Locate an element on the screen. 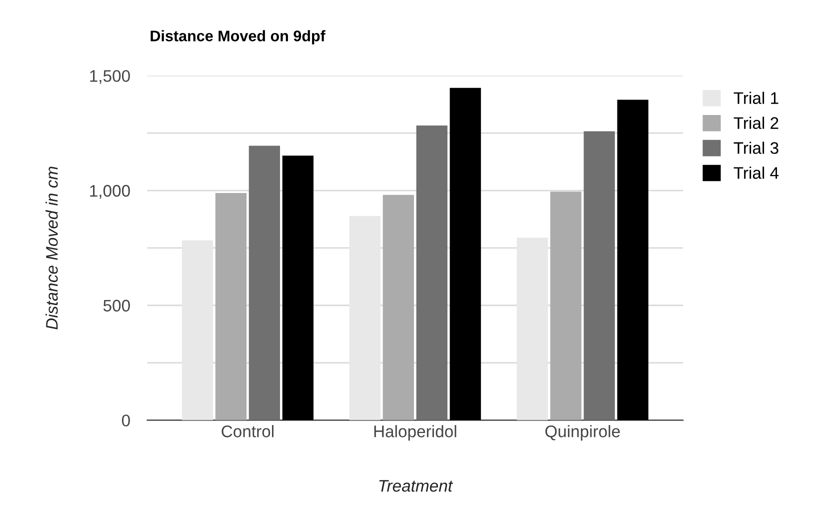 The image size is (818, 522). legend-label: Trial 2 is located at coordinates (756, 122).